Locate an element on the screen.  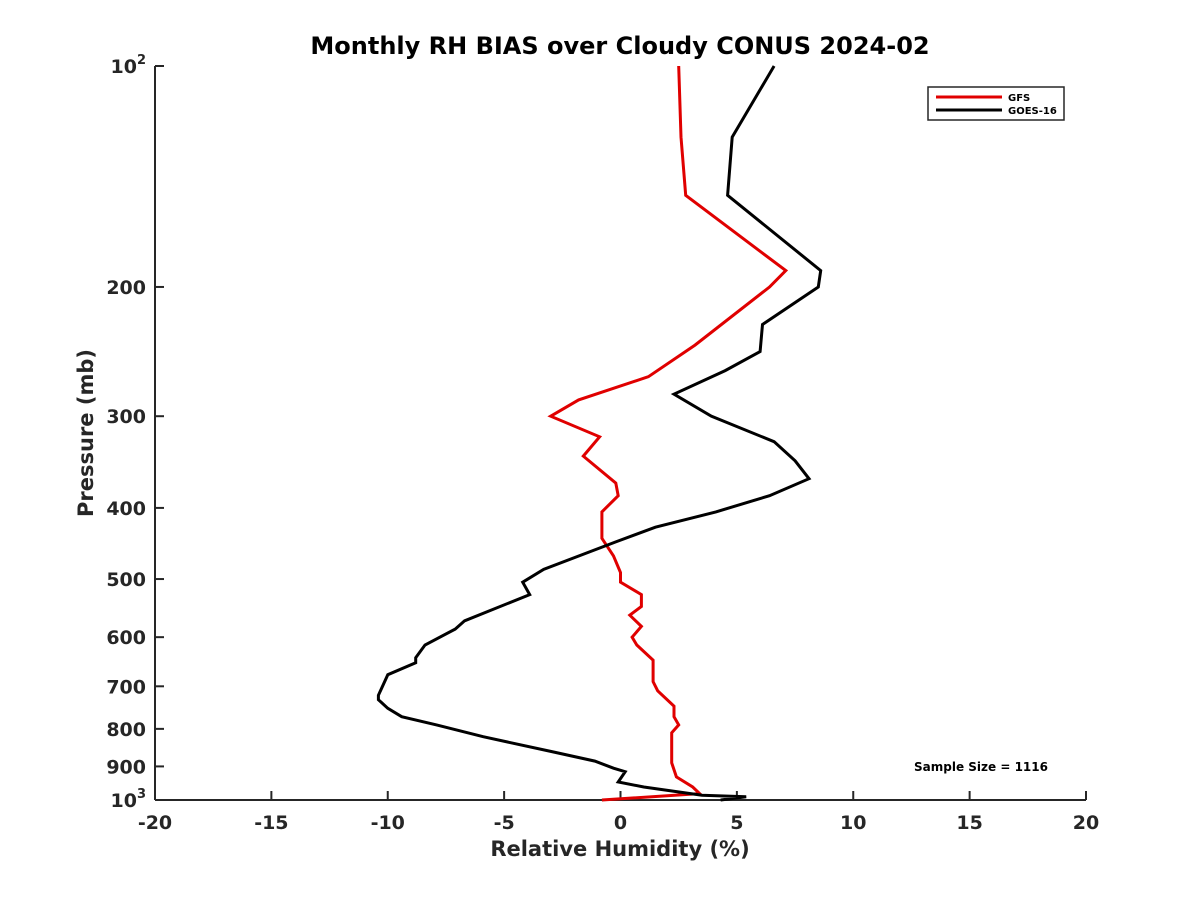
legend-label-goes16: GOES-16 is located at coordinates (1032, 111).